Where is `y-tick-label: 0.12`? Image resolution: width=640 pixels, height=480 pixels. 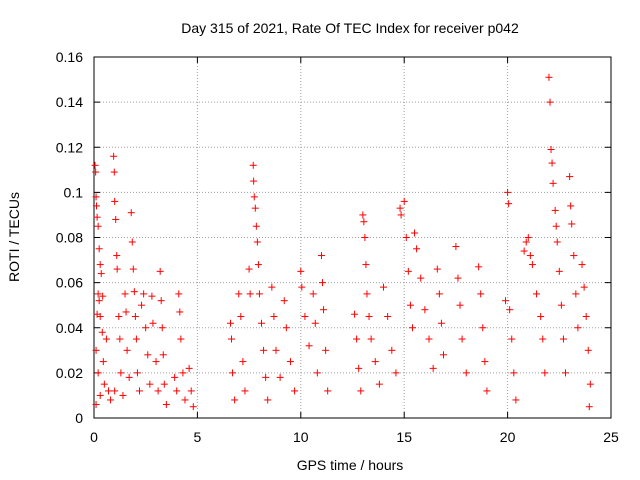
y-tick-label: 0.12 is located at coordinates (69, 147).